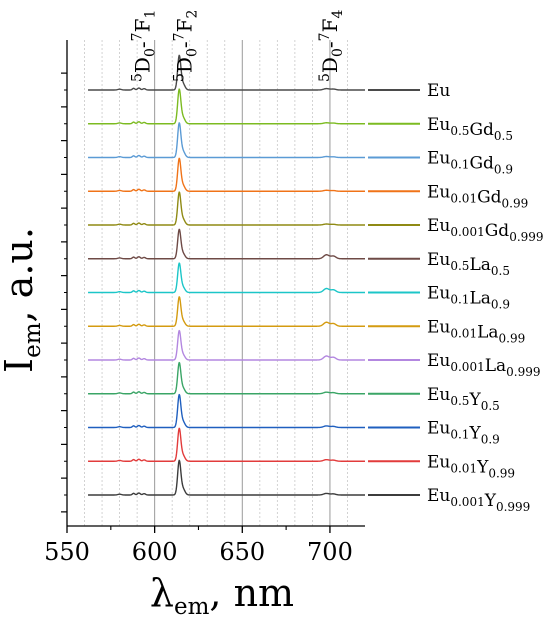 The image size is (550, 623). I want to click on legend-label: Eu0.01Gd0.99, so click(477, 196).